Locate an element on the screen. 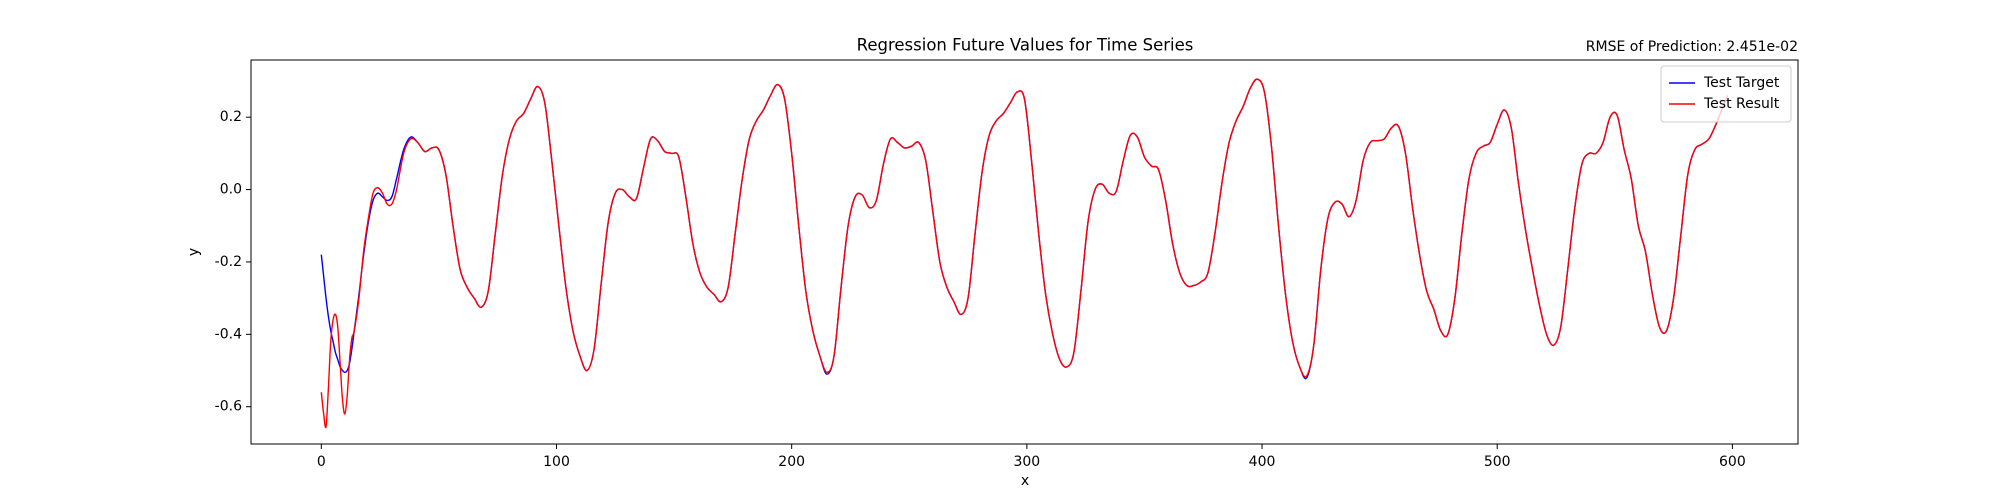 This screenshot has width=2000, height=500. x-tick-label: 300 is located at coordinates (1026, 462).